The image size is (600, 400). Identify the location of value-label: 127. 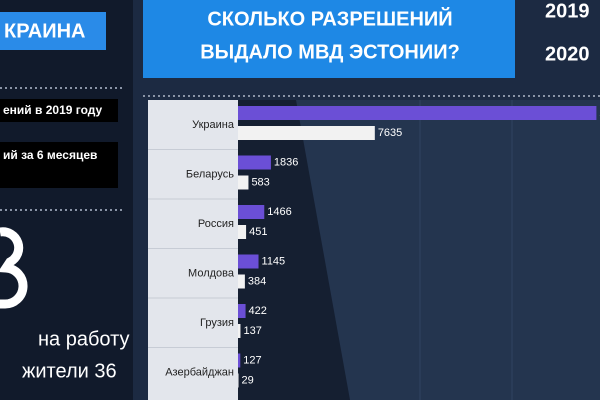
(252, 360).